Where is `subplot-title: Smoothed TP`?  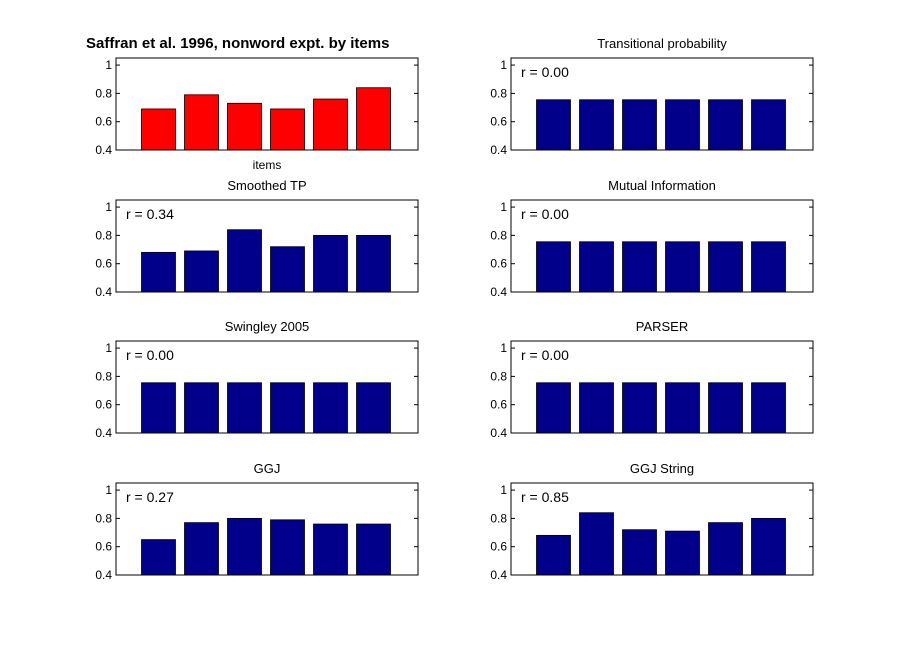
subplot-title: Smoothed TP is located at coordinates (266, 185).